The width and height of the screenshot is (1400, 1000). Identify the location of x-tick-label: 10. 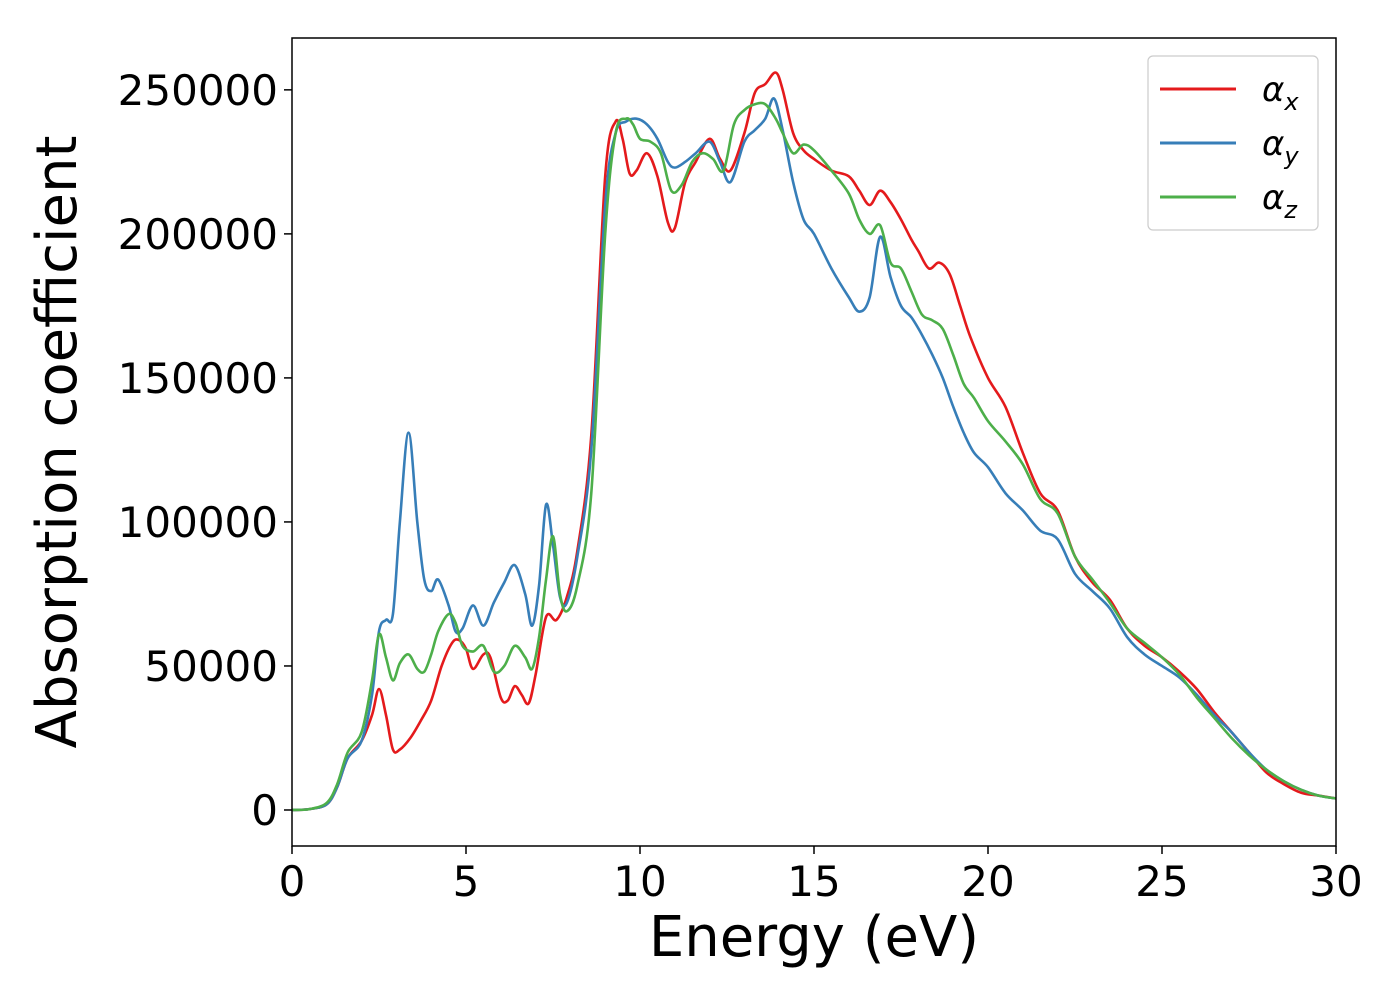
(639, 881).